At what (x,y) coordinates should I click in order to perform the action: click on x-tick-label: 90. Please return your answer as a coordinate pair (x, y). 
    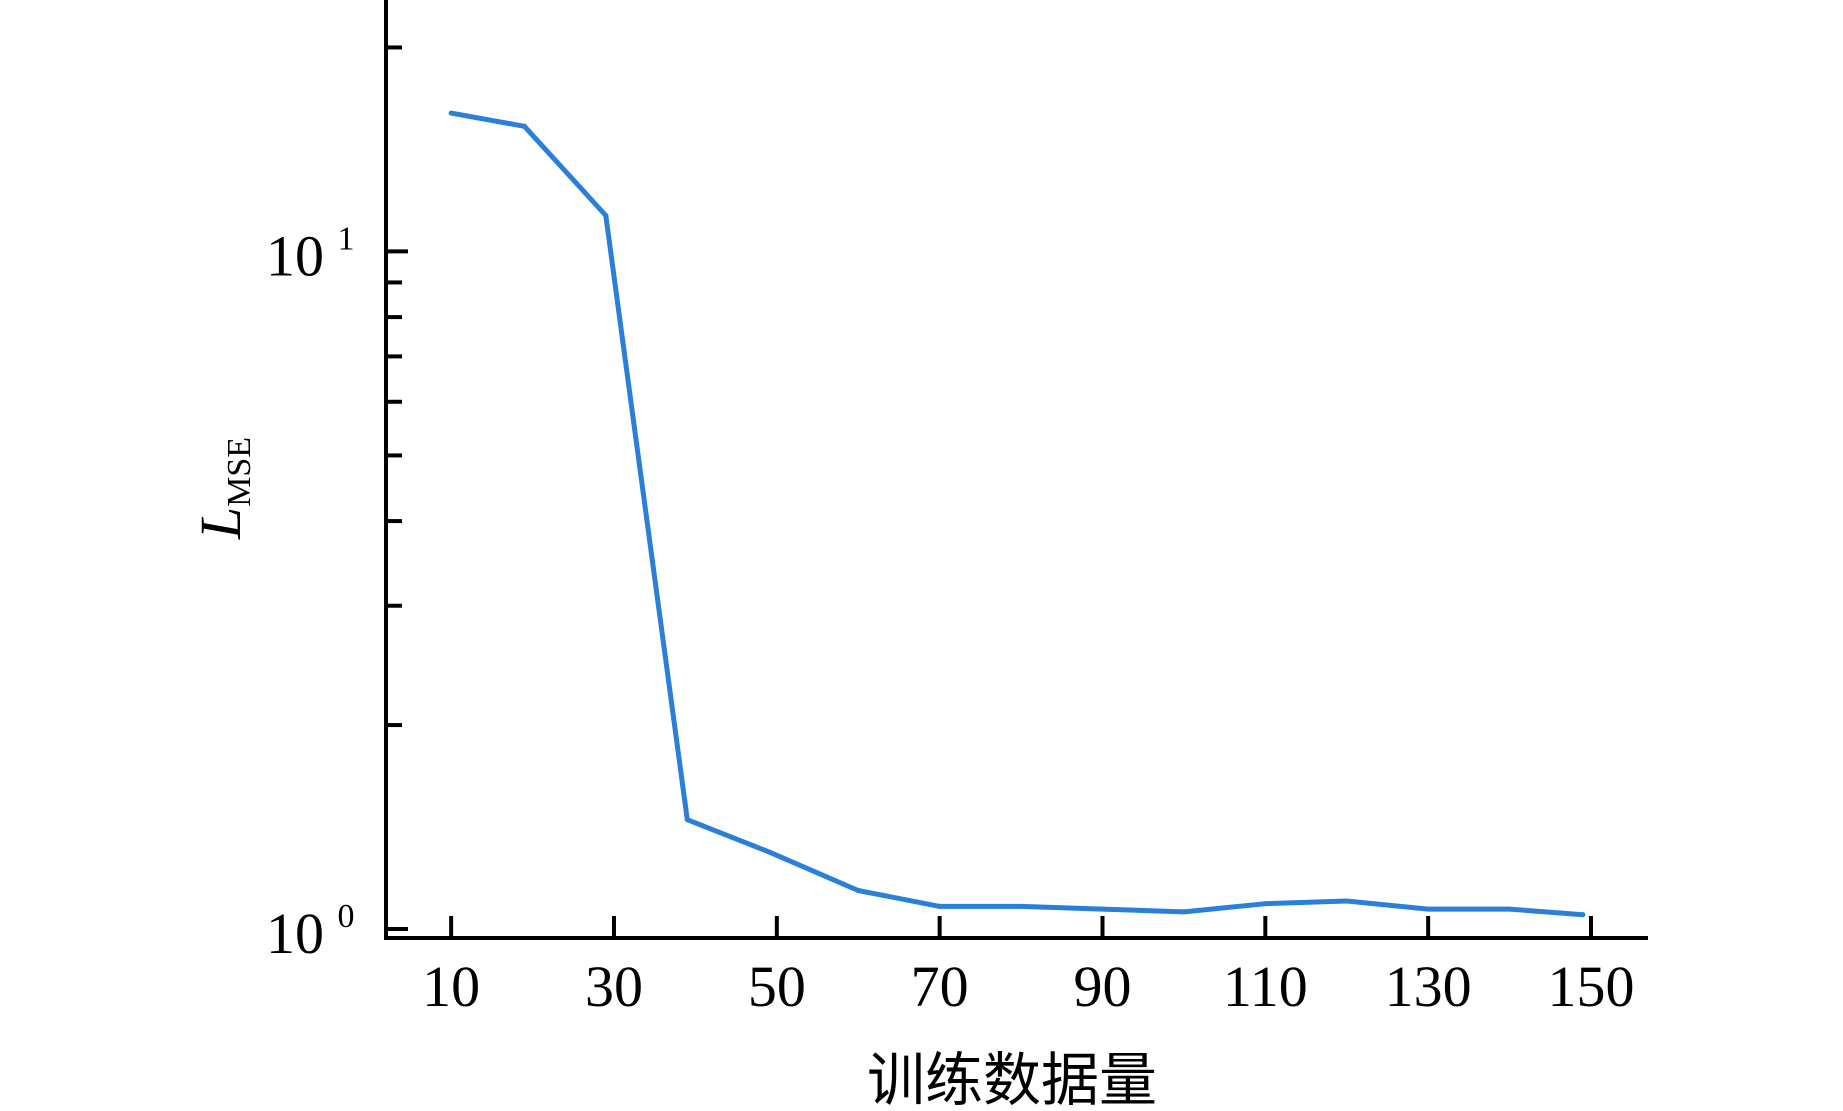
    Looking at the image, I should click on (1102, 986).